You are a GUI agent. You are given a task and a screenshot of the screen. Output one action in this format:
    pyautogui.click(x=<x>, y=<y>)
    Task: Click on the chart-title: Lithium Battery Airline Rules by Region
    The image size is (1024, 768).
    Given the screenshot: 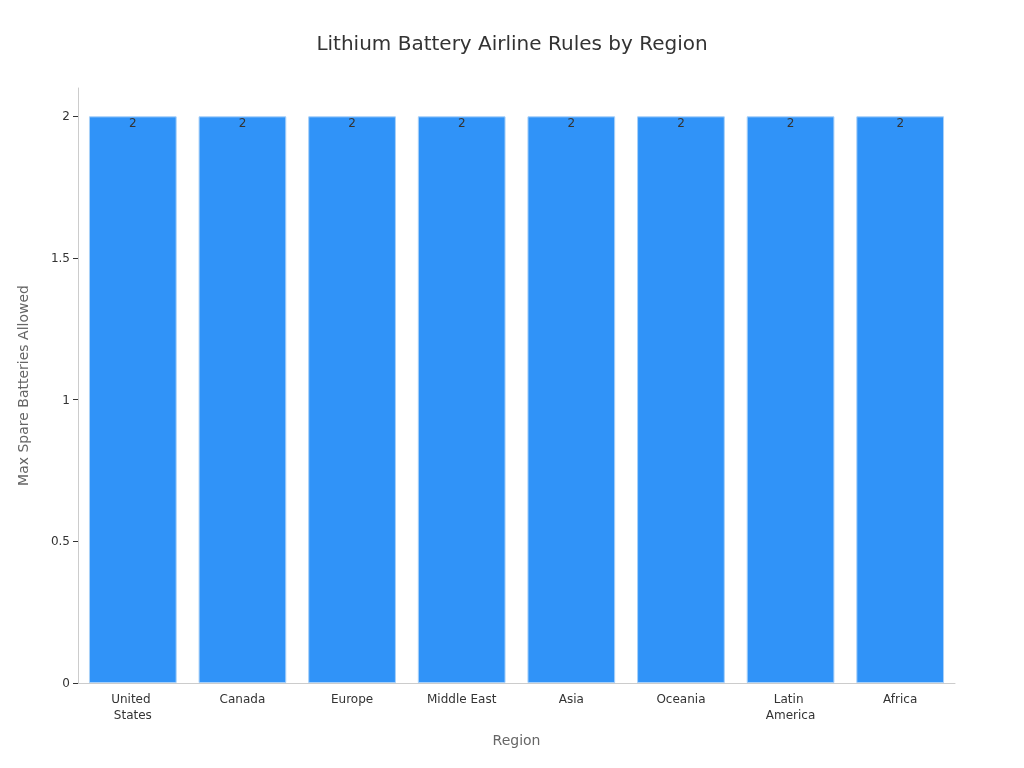 What is the action you would take?
    pyautogui.click(x=512, y=43)
    